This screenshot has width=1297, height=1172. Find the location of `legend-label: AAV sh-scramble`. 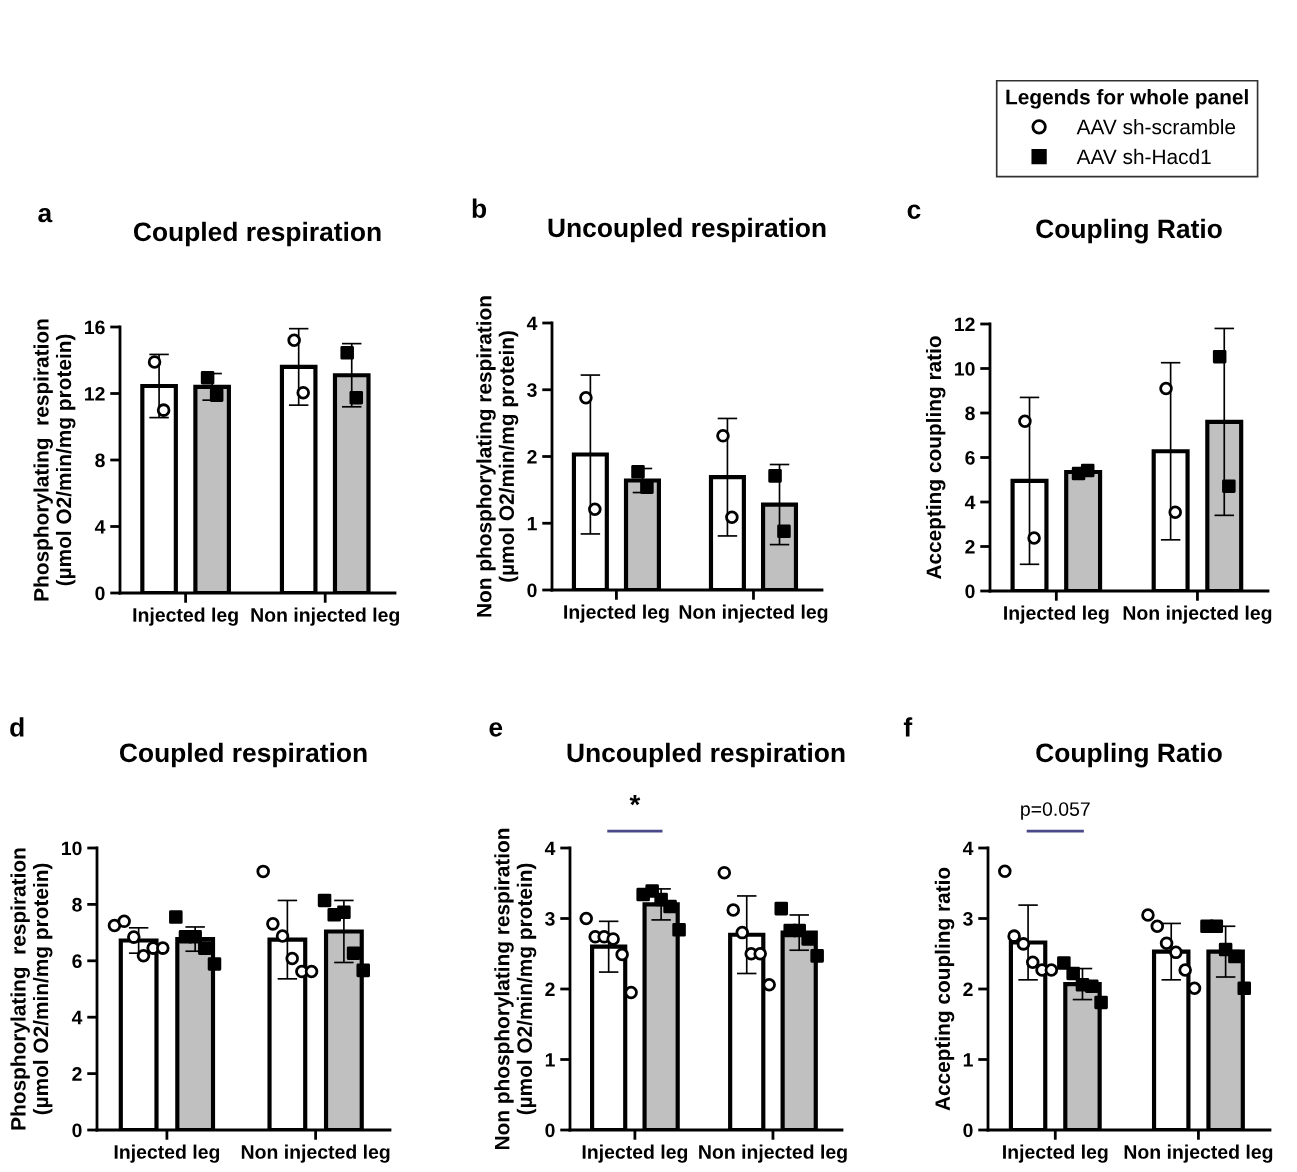

legend-label: AAV sh-scramble is located at coordinates (1156, 127).